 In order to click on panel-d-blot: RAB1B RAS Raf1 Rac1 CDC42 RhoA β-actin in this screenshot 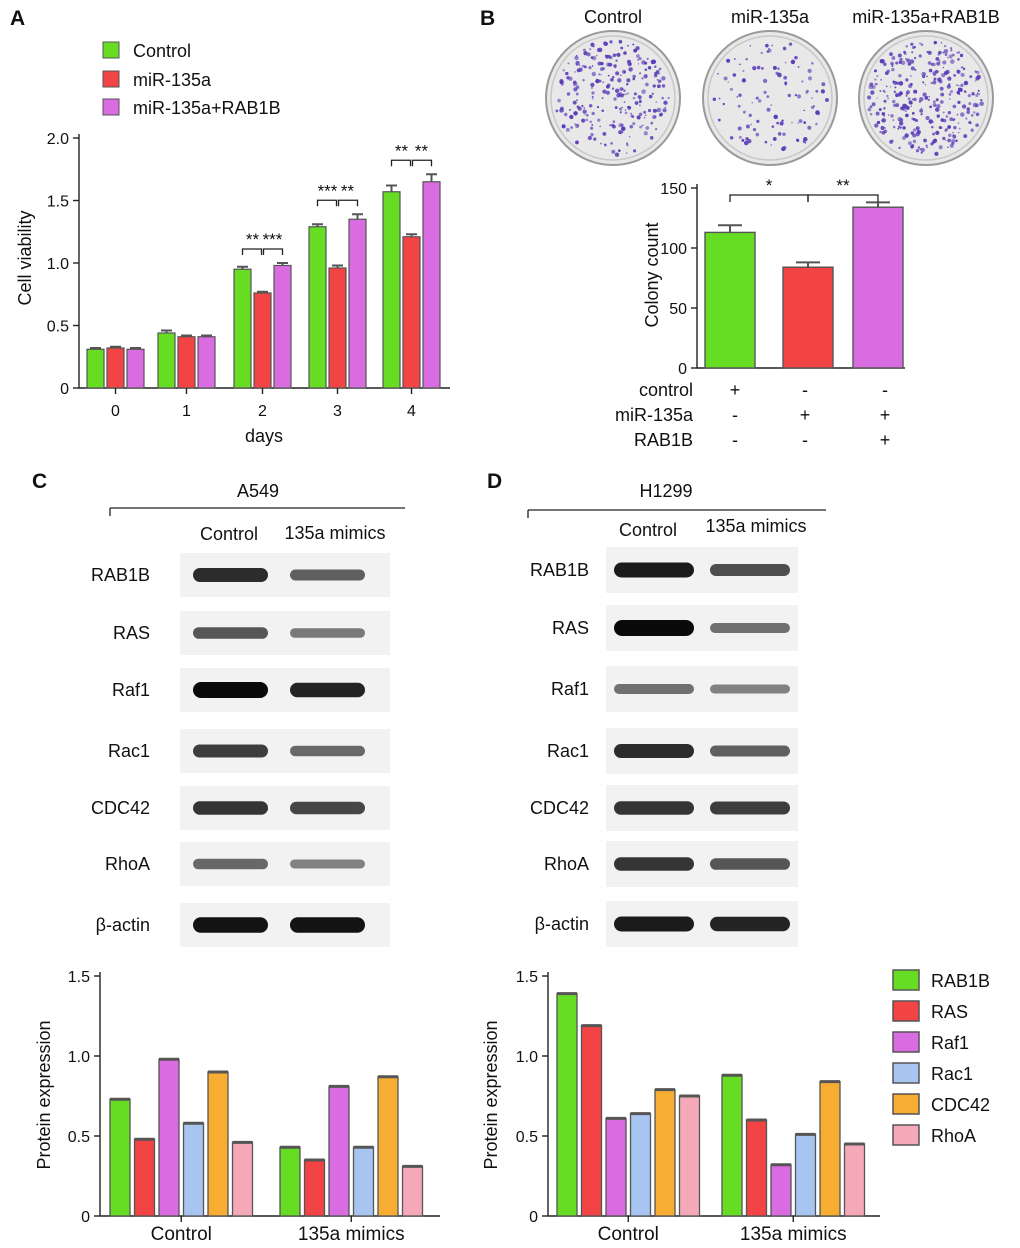, I will do `click(664, 747)`.